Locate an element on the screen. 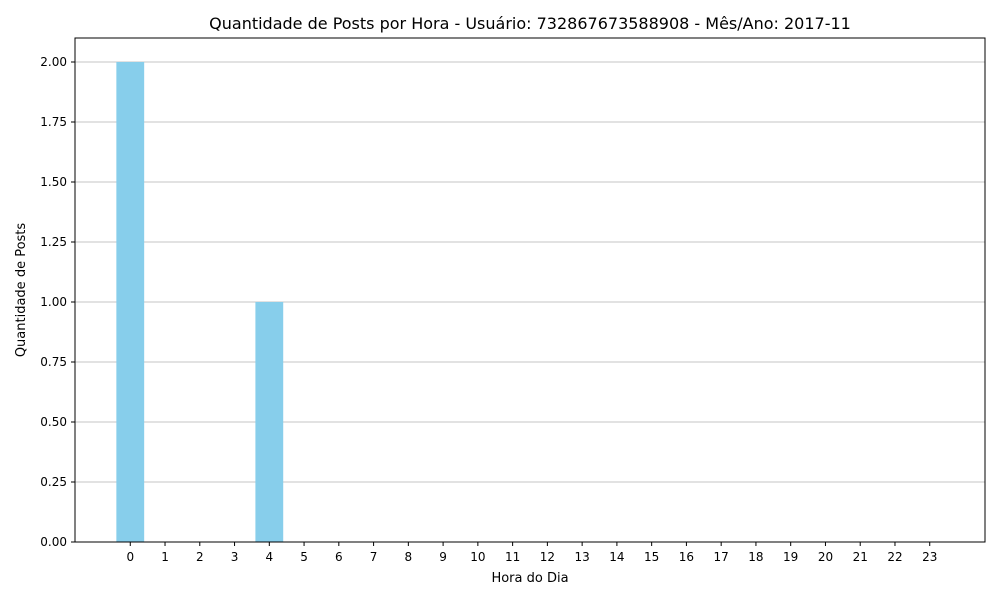 This screenshot has height=600, width=1000. y-tick-label: 1.00 is located at coordinates (53, 302).